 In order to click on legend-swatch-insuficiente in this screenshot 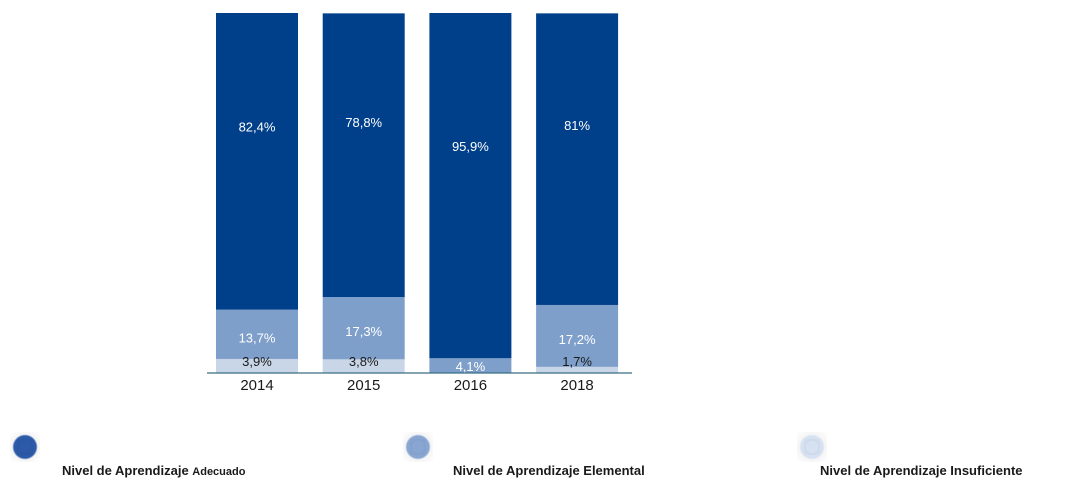, I will do `click(812, 447)`.